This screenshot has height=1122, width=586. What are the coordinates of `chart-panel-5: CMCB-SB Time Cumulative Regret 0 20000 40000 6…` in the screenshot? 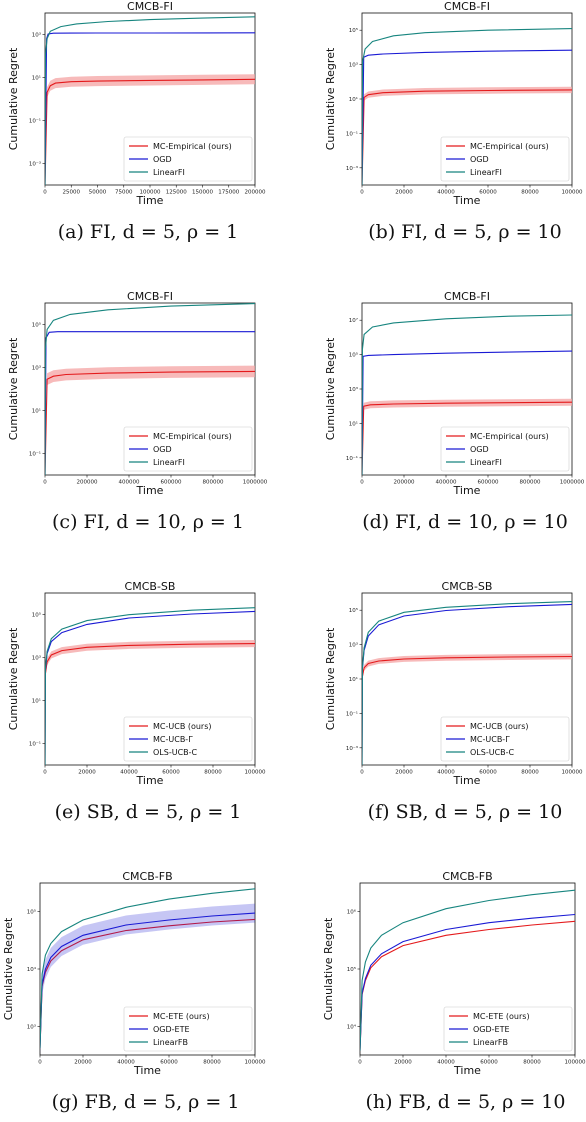 It's located at (453, 701).